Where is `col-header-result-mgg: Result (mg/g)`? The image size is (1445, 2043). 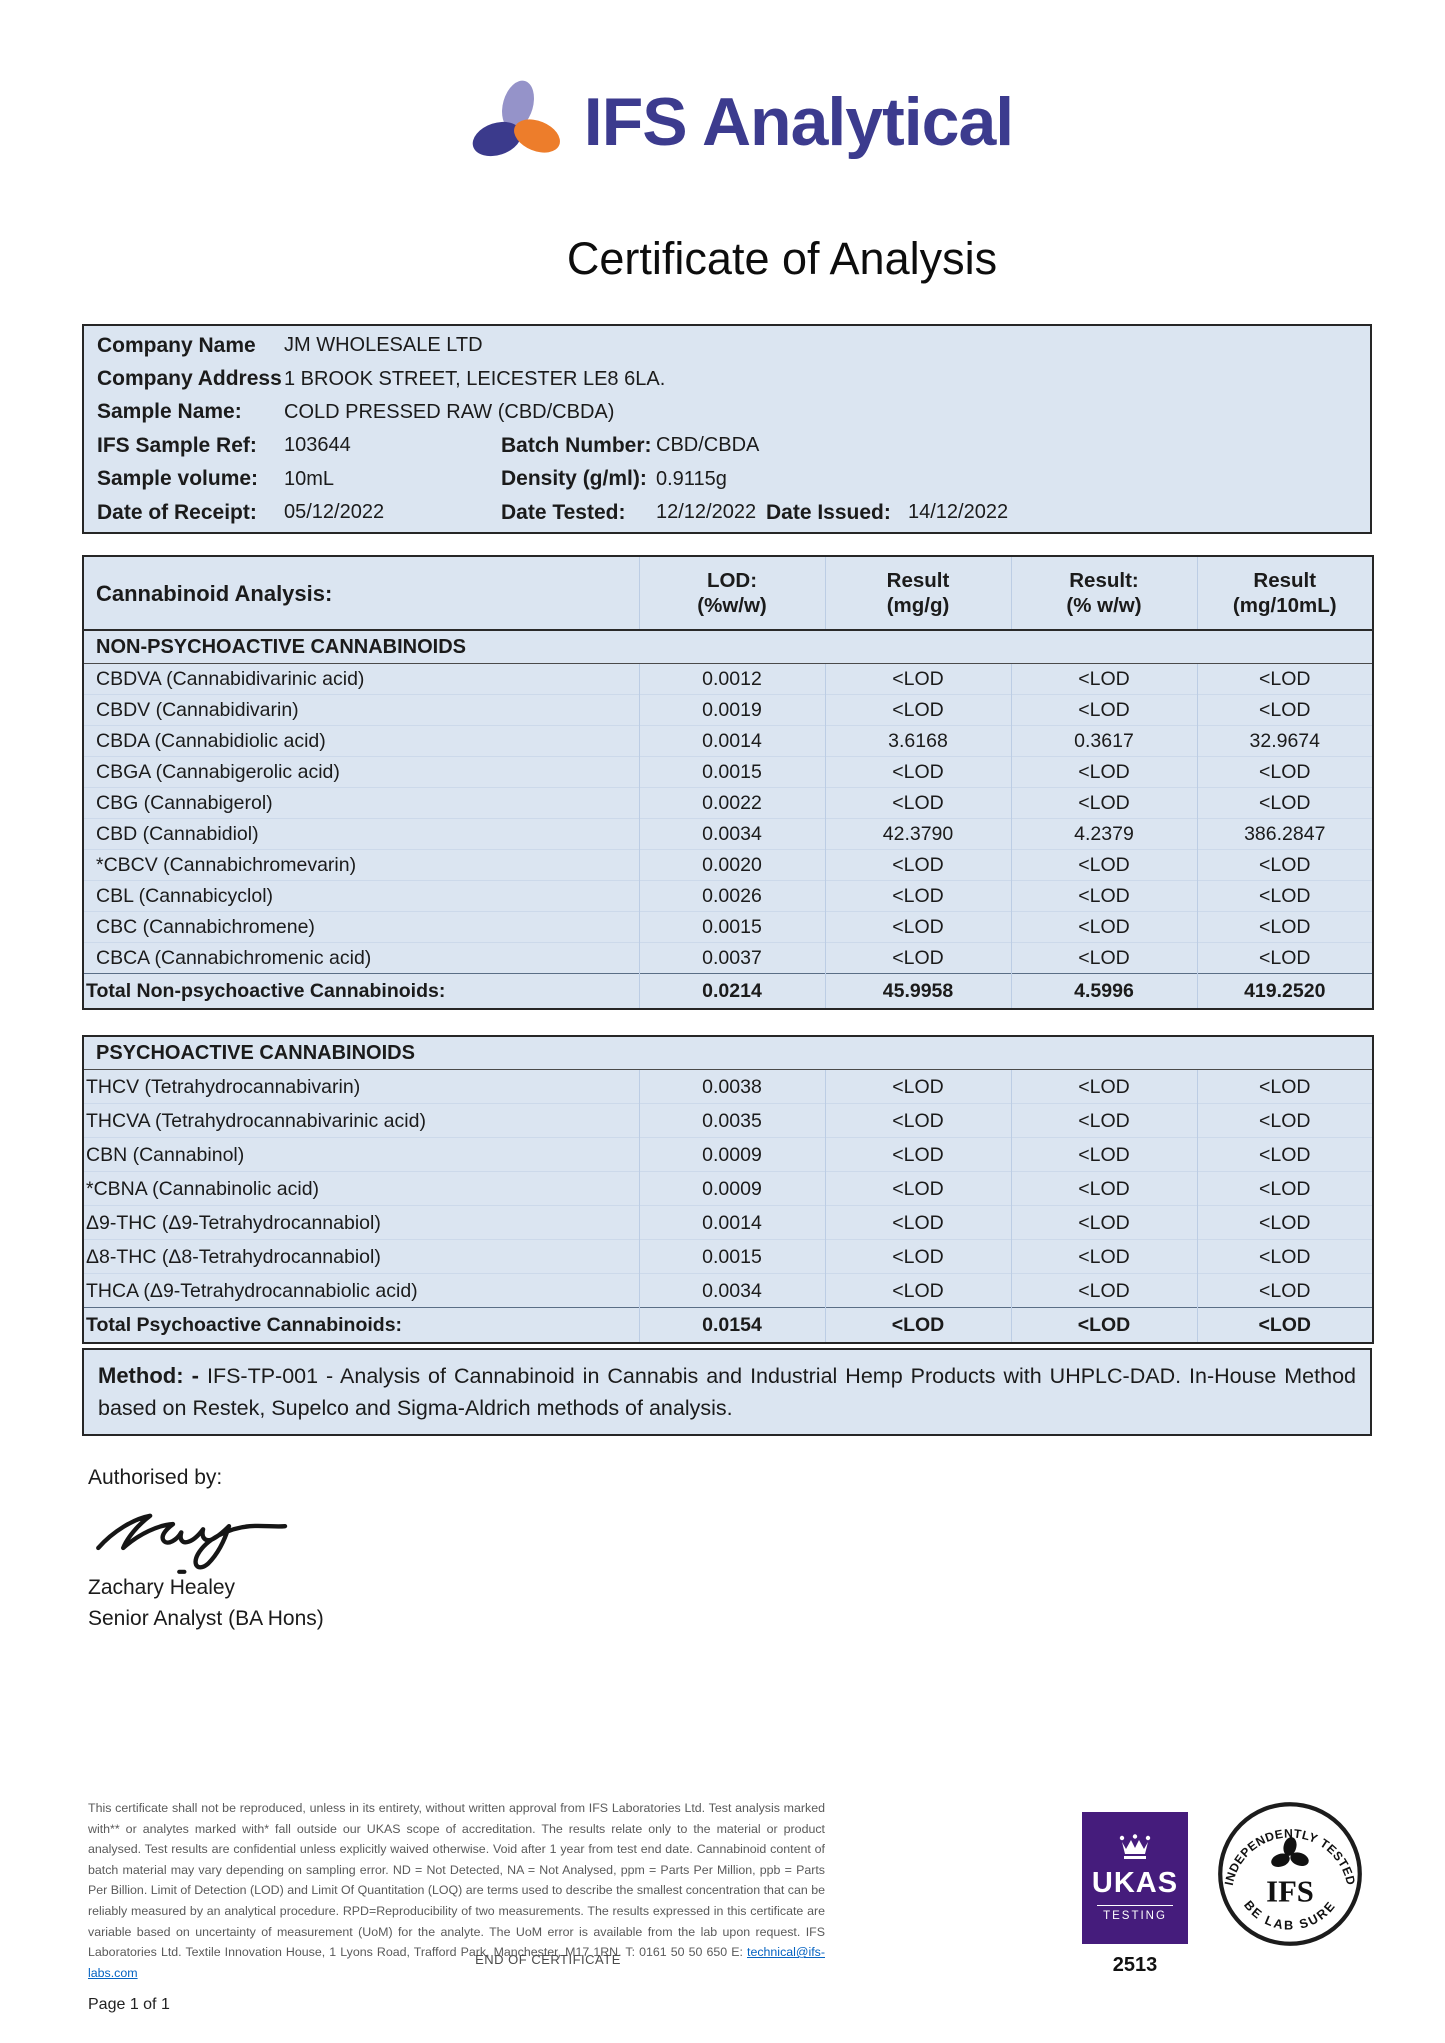
col-header-result-mgg: Result (mg/g) is located at coordinates (917, 593).